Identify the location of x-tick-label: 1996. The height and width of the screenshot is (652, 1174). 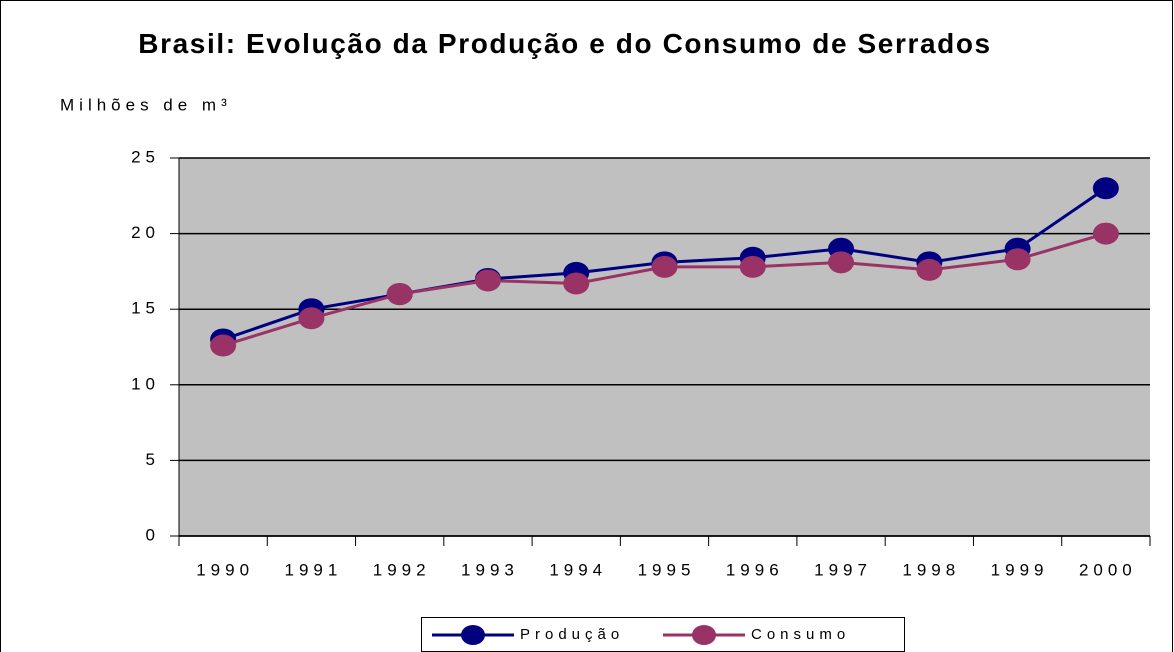
(755, 569).